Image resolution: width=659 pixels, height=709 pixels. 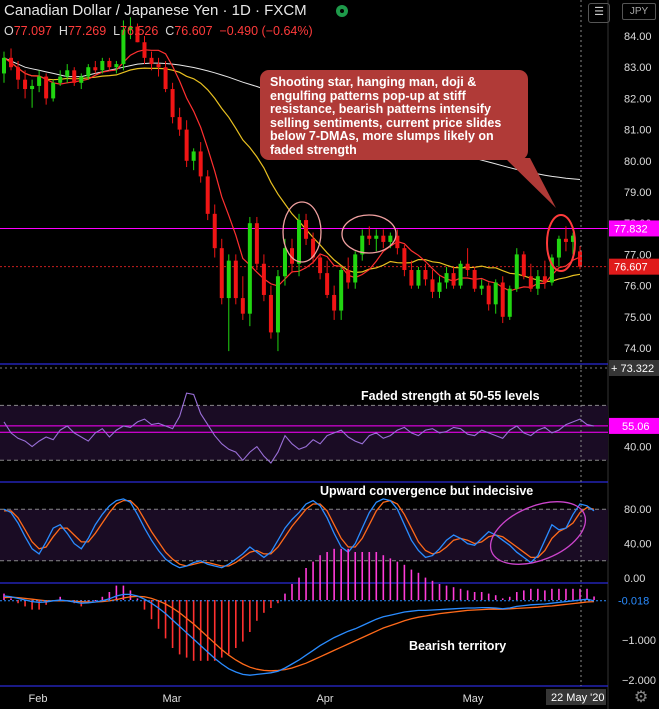 I want to click on x-tick-label: Feb, so click(x=38, y=699).